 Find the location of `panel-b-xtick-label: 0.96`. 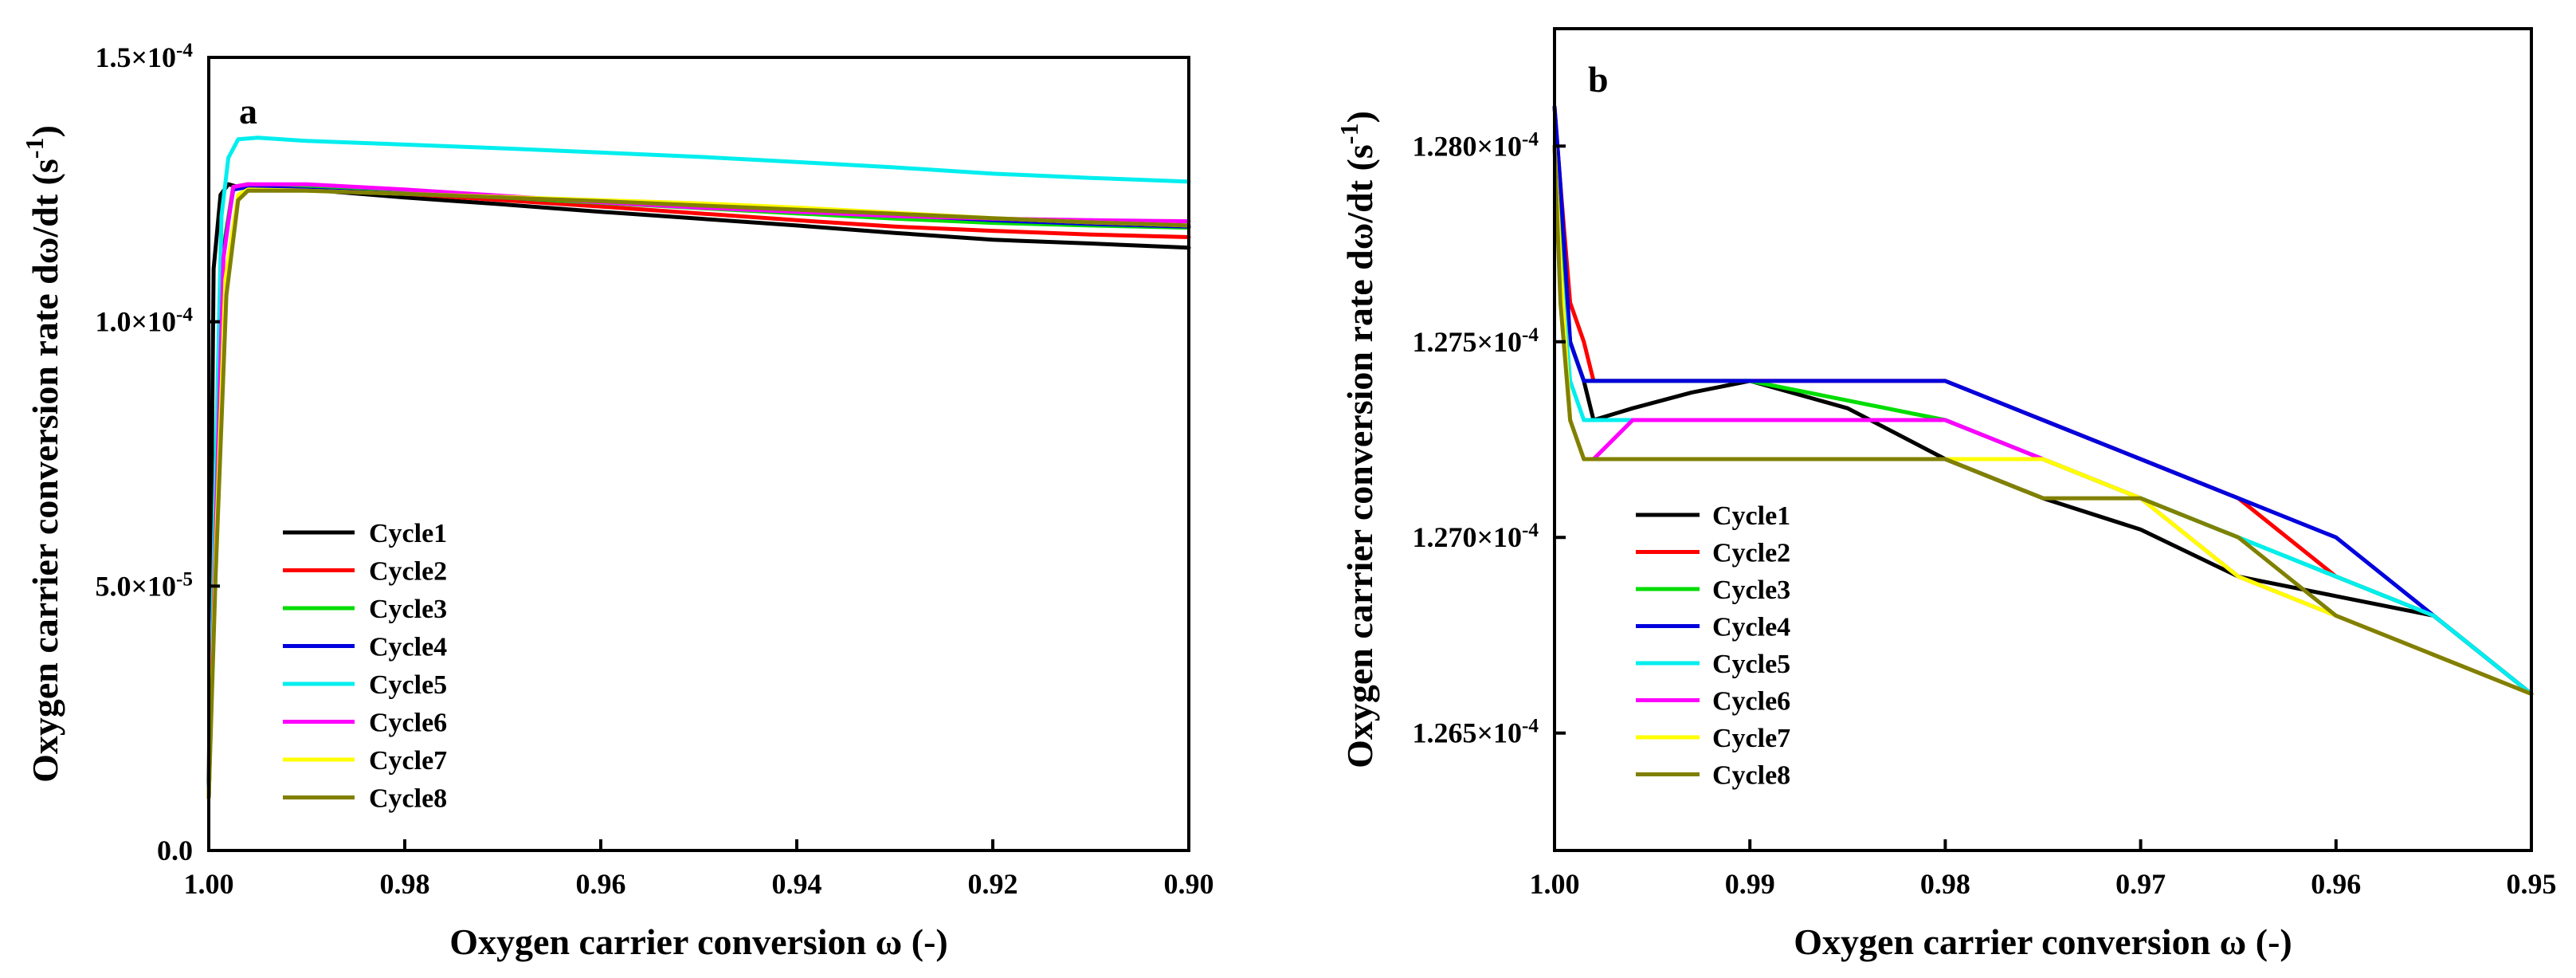

panel-b-xtick-label: 0.96 is located at coordinates (2336, 884).